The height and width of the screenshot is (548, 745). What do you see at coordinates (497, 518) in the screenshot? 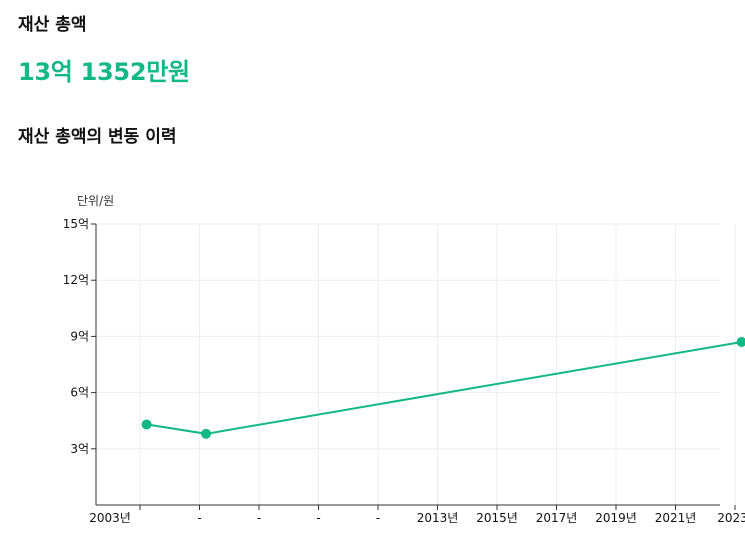
I see `x-tick-label: 2015년` at bounding box center [497, 518].